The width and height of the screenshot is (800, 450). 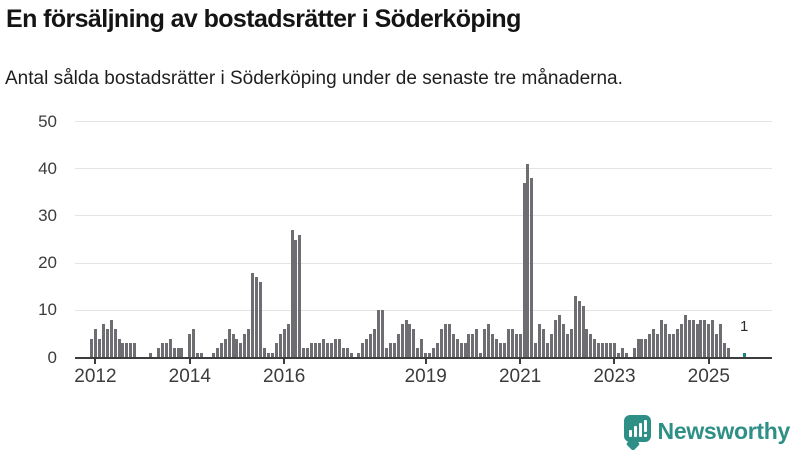 I want to click on y-axis-tick-label: 40, so click(x=47, y=168).